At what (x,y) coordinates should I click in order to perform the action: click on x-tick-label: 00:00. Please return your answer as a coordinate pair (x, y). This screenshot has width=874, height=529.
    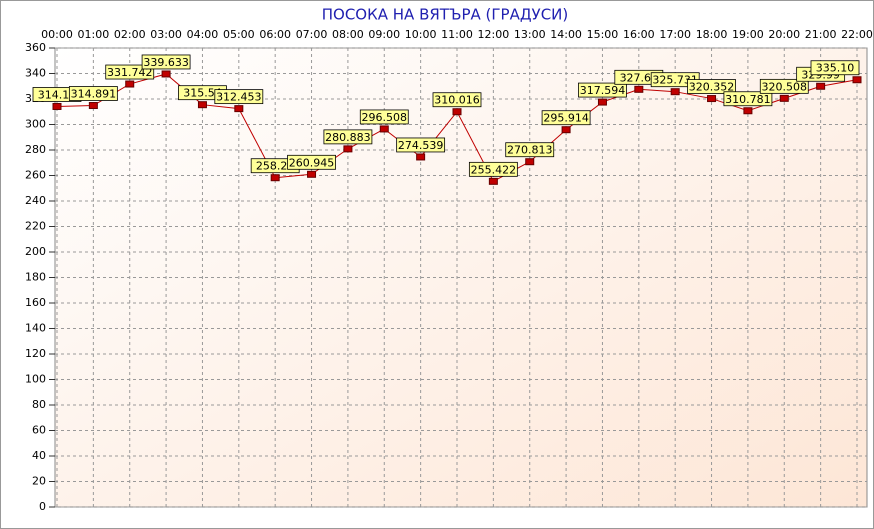
    Looking at the image, I should click on (57, 34).